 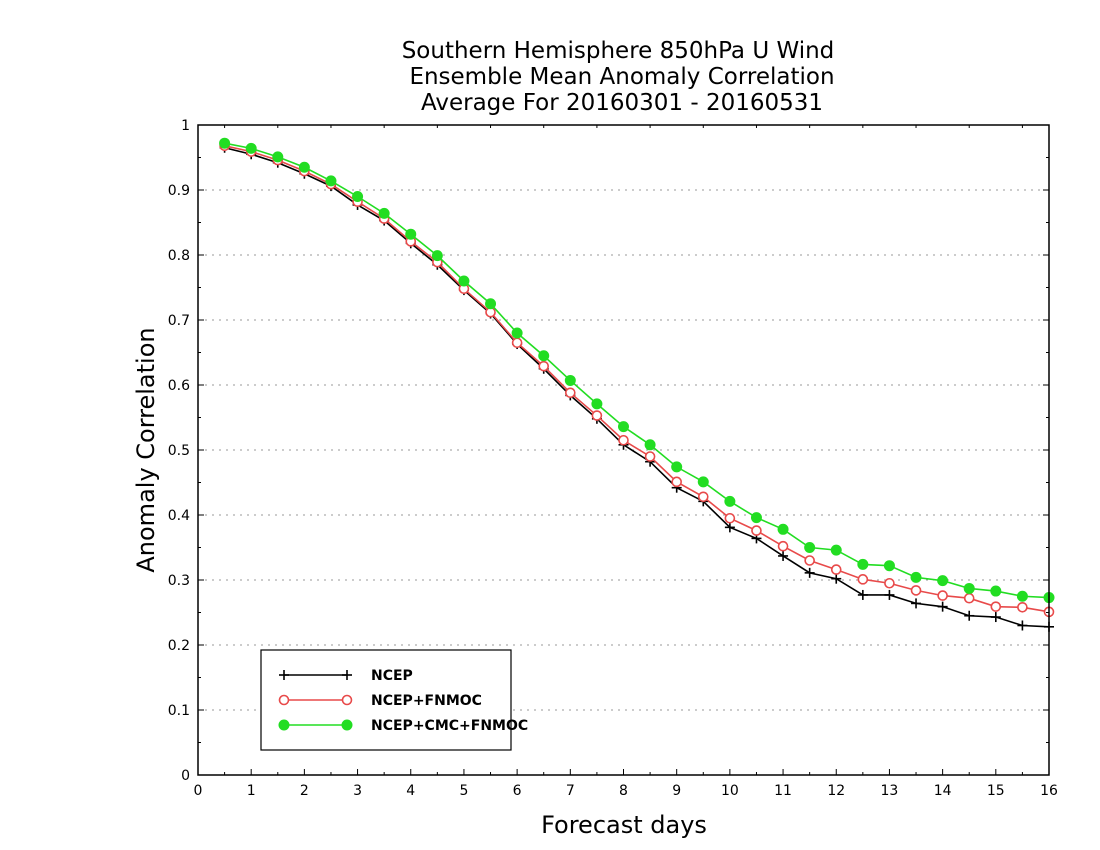 What do you see at coordinates (623, 791) in the screenshot?
I see `x-tick-label-8: 8` at bounding box center [623, 791].